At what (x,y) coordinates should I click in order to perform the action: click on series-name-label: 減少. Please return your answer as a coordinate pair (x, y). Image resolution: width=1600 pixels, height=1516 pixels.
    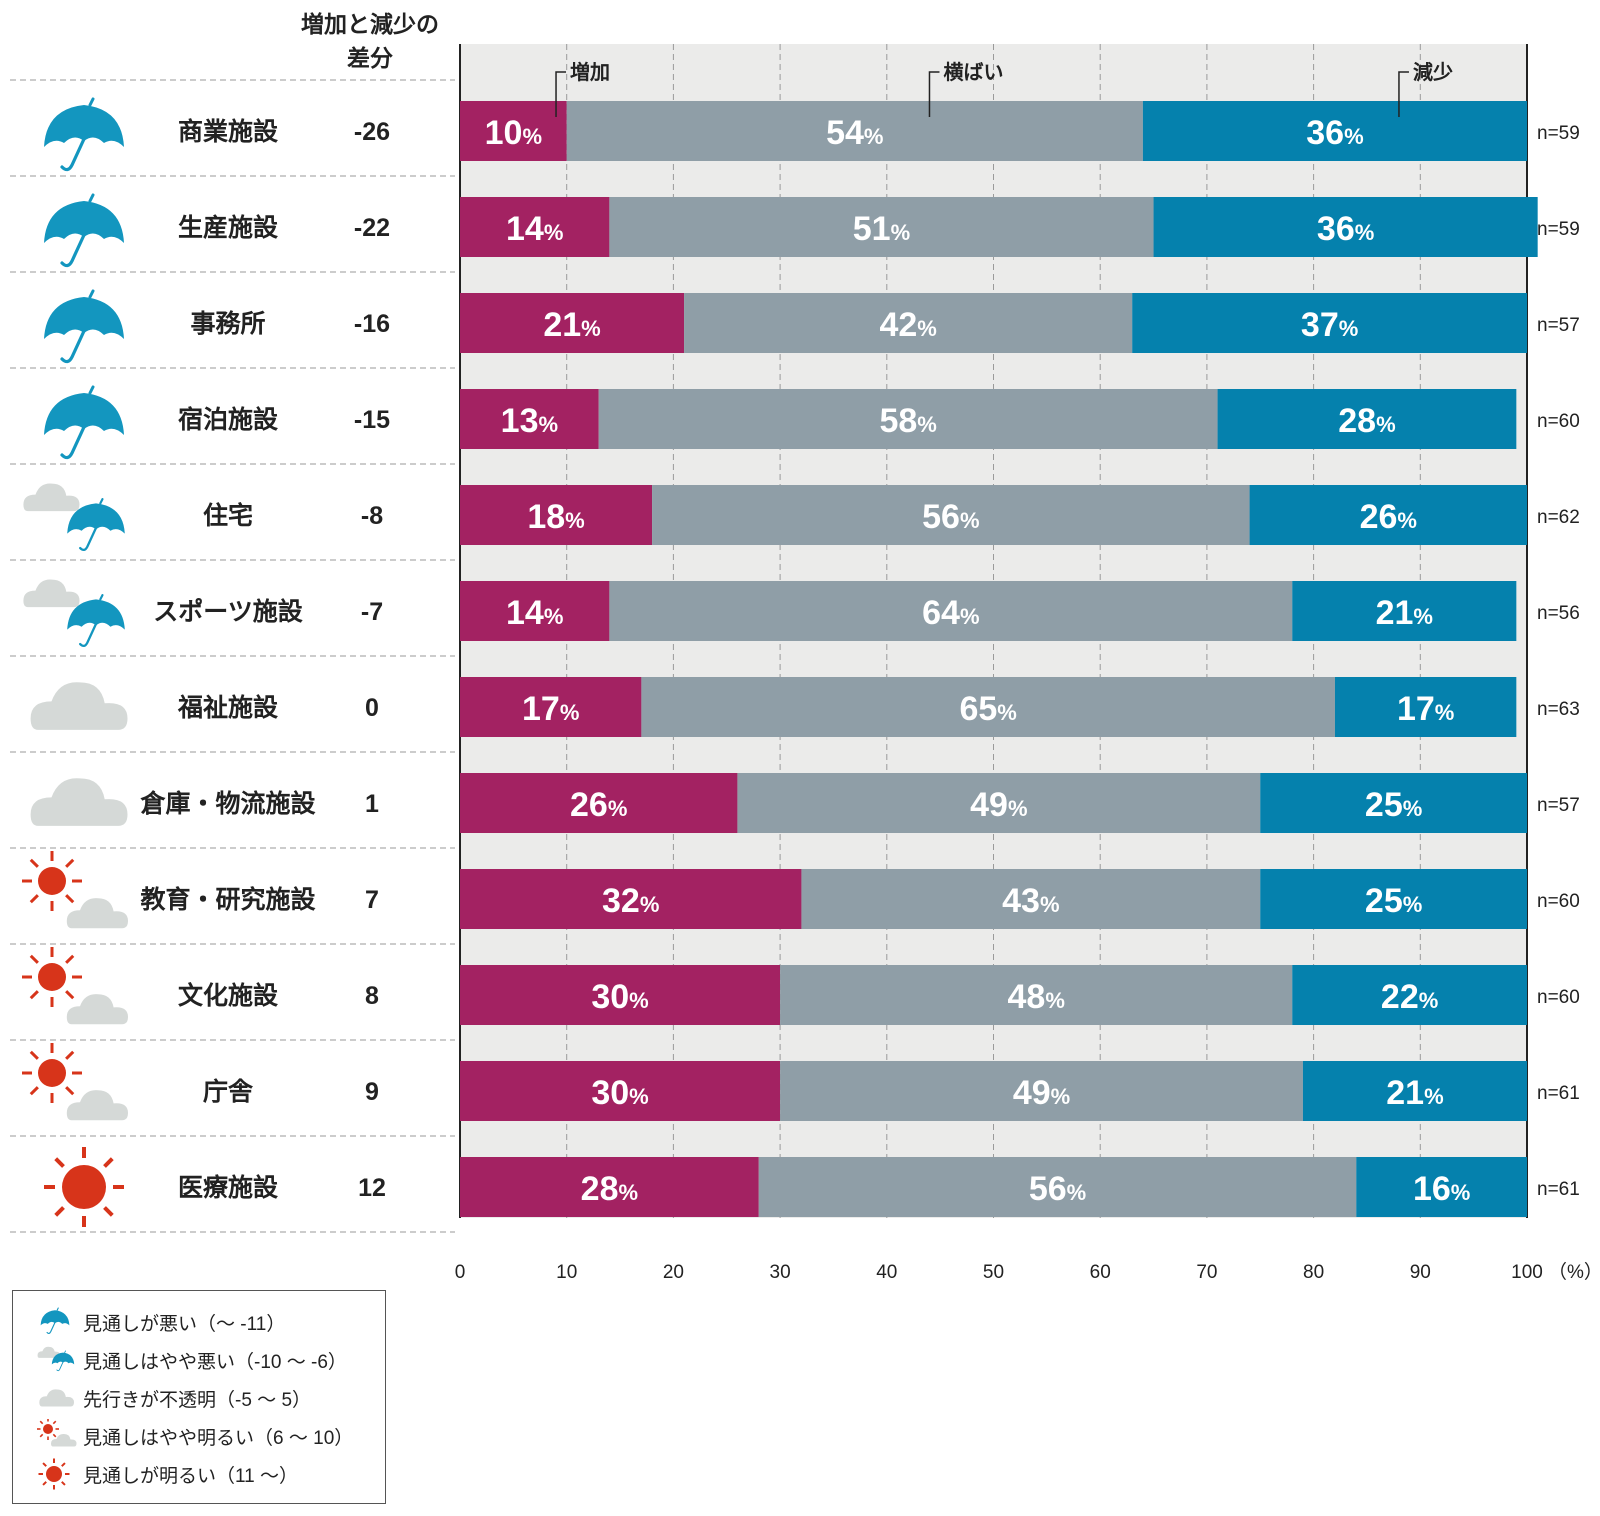
    Looking at the image, I should click on (1433, 72).